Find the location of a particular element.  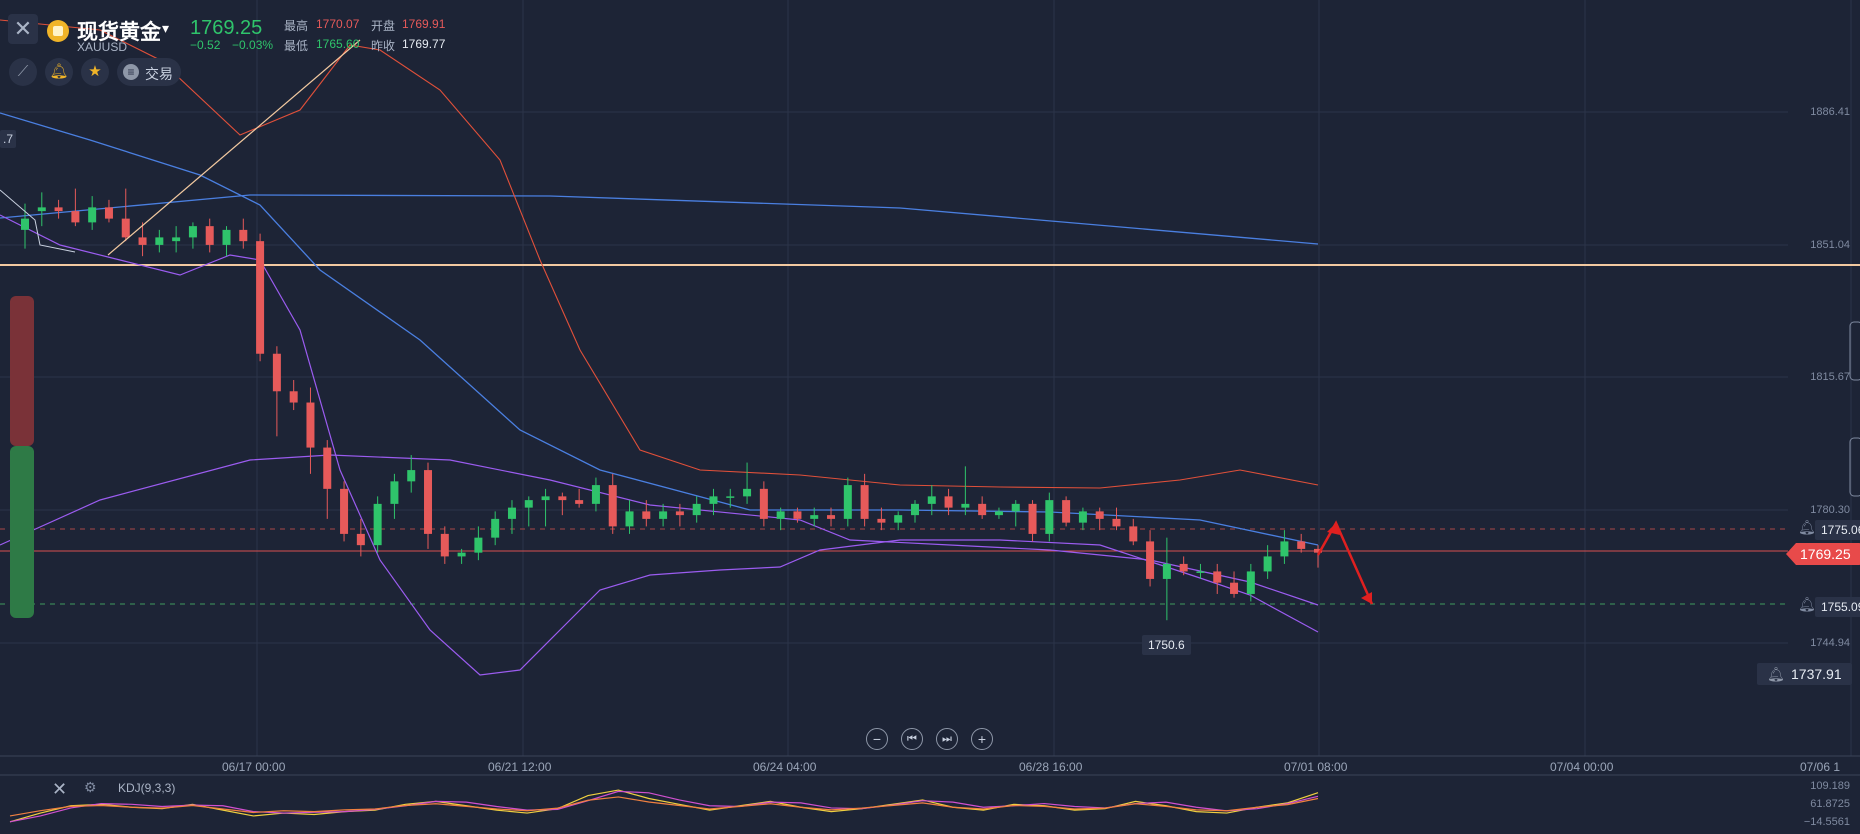

prev-close-value: 1769.77 is located at coordinates (424, 44).